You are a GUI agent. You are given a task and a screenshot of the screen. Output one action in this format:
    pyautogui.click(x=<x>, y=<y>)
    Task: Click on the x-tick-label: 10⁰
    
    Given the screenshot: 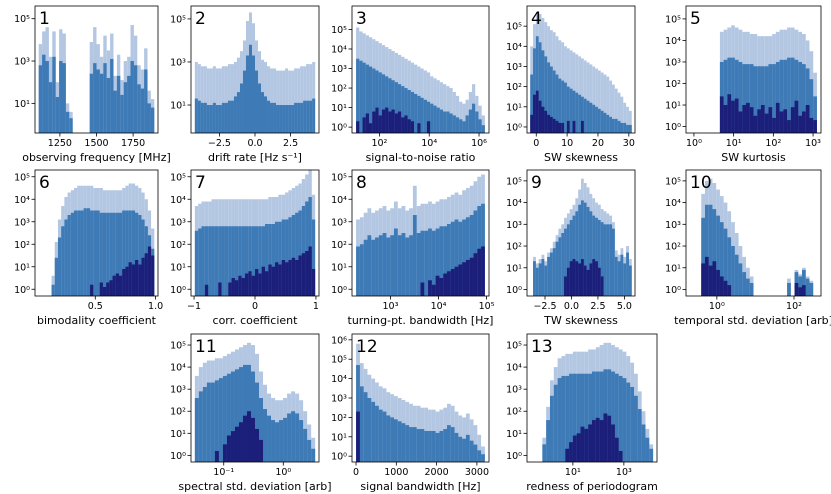 What is the action you would take?
    pyautogui.click(x=283, y=472)
    